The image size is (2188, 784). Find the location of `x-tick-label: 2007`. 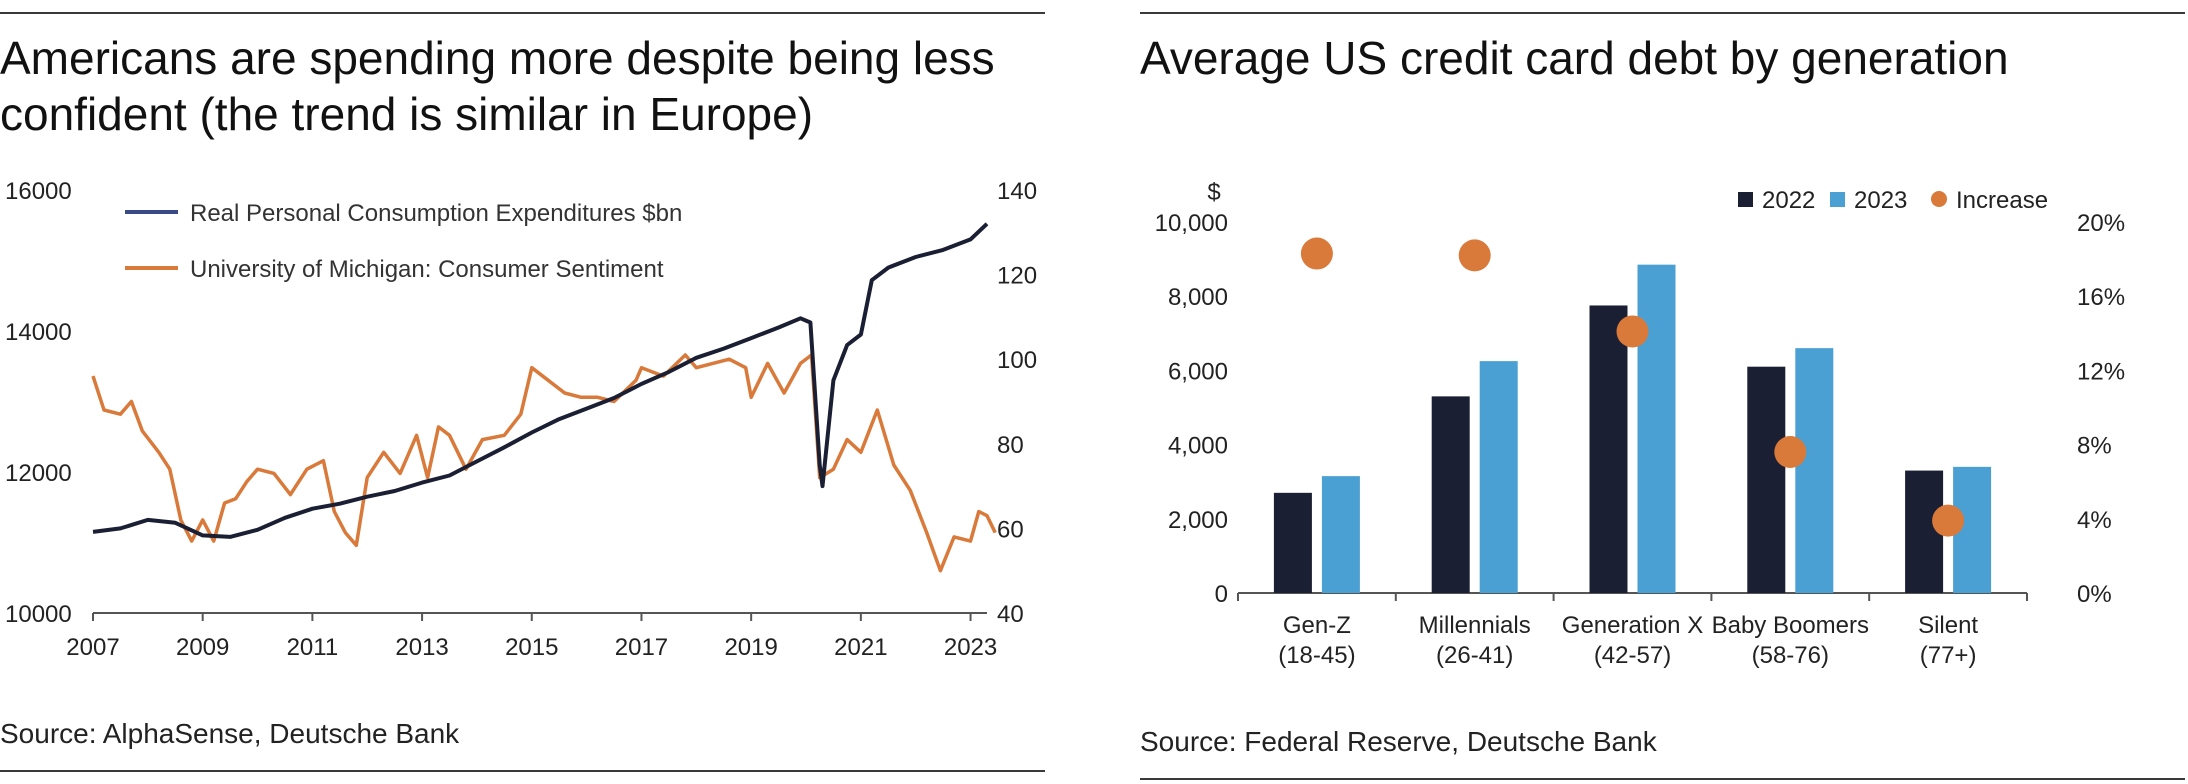

x-tick-label: 2007 is located at coordinates (92, 647).